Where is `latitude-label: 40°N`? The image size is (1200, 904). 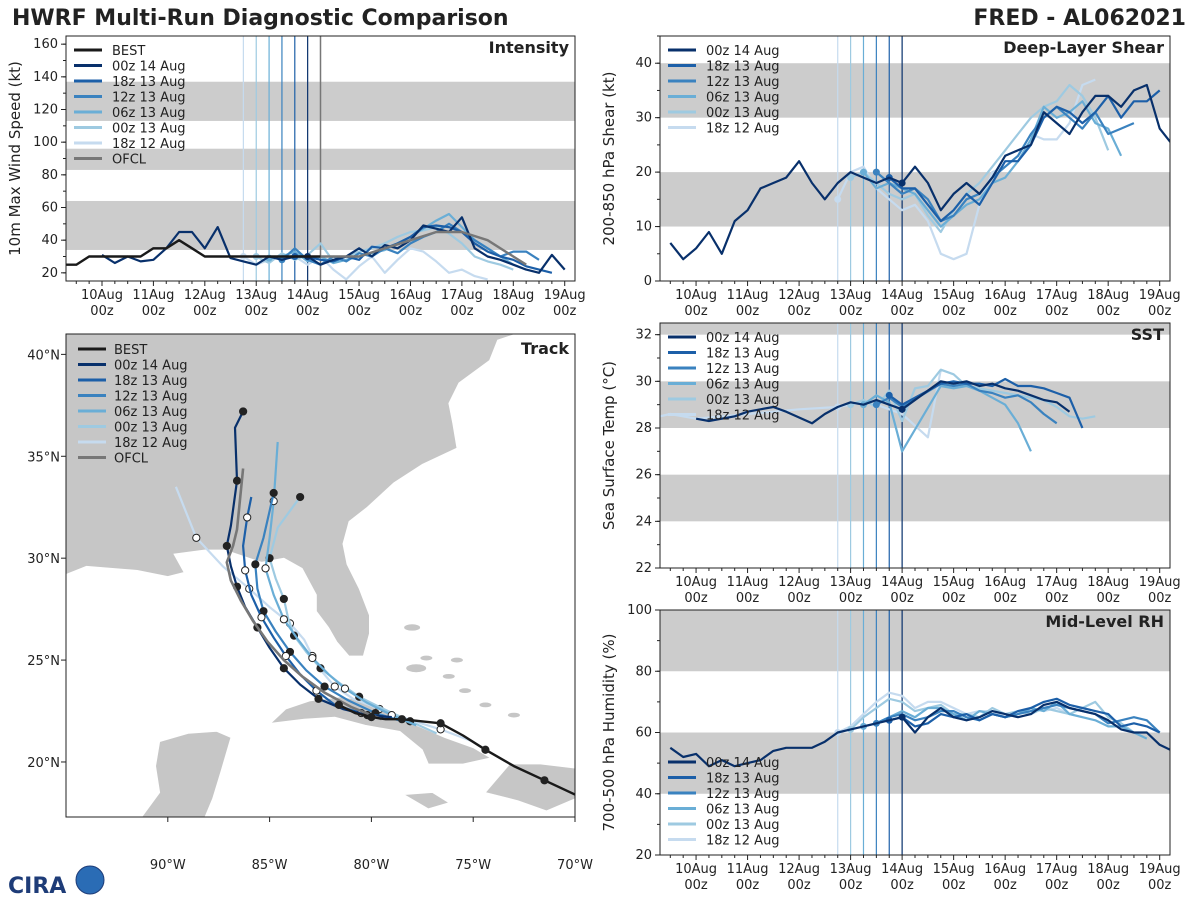 latitude-label: 40°N is located at coordinates (43, 355).